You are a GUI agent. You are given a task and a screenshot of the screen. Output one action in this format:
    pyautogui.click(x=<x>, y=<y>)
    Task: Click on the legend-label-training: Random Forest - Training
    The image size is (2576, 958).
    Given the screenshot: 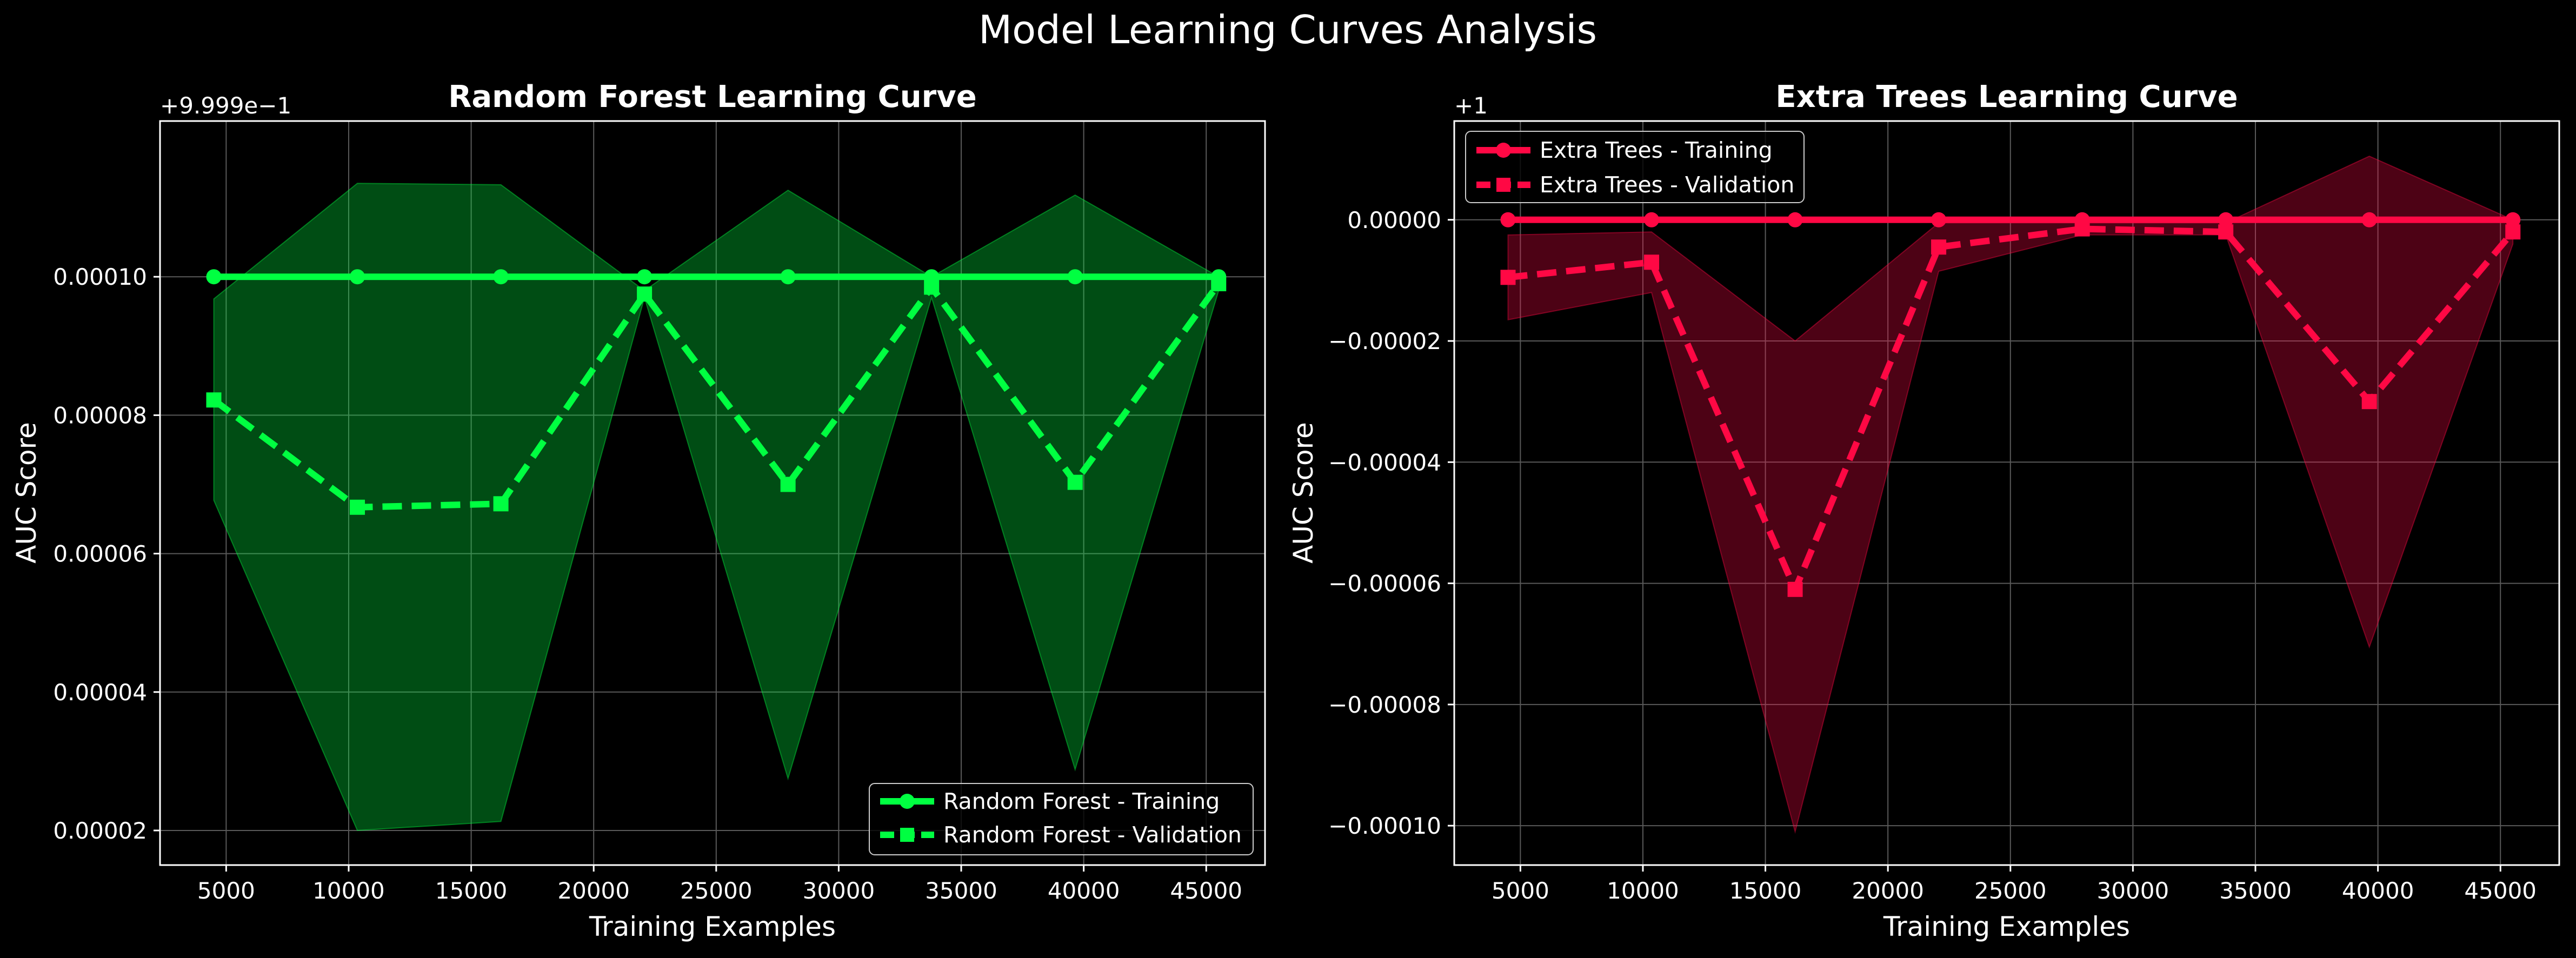 What is the action you would take?
    pyautogui.click(x=1081, y=801)
    